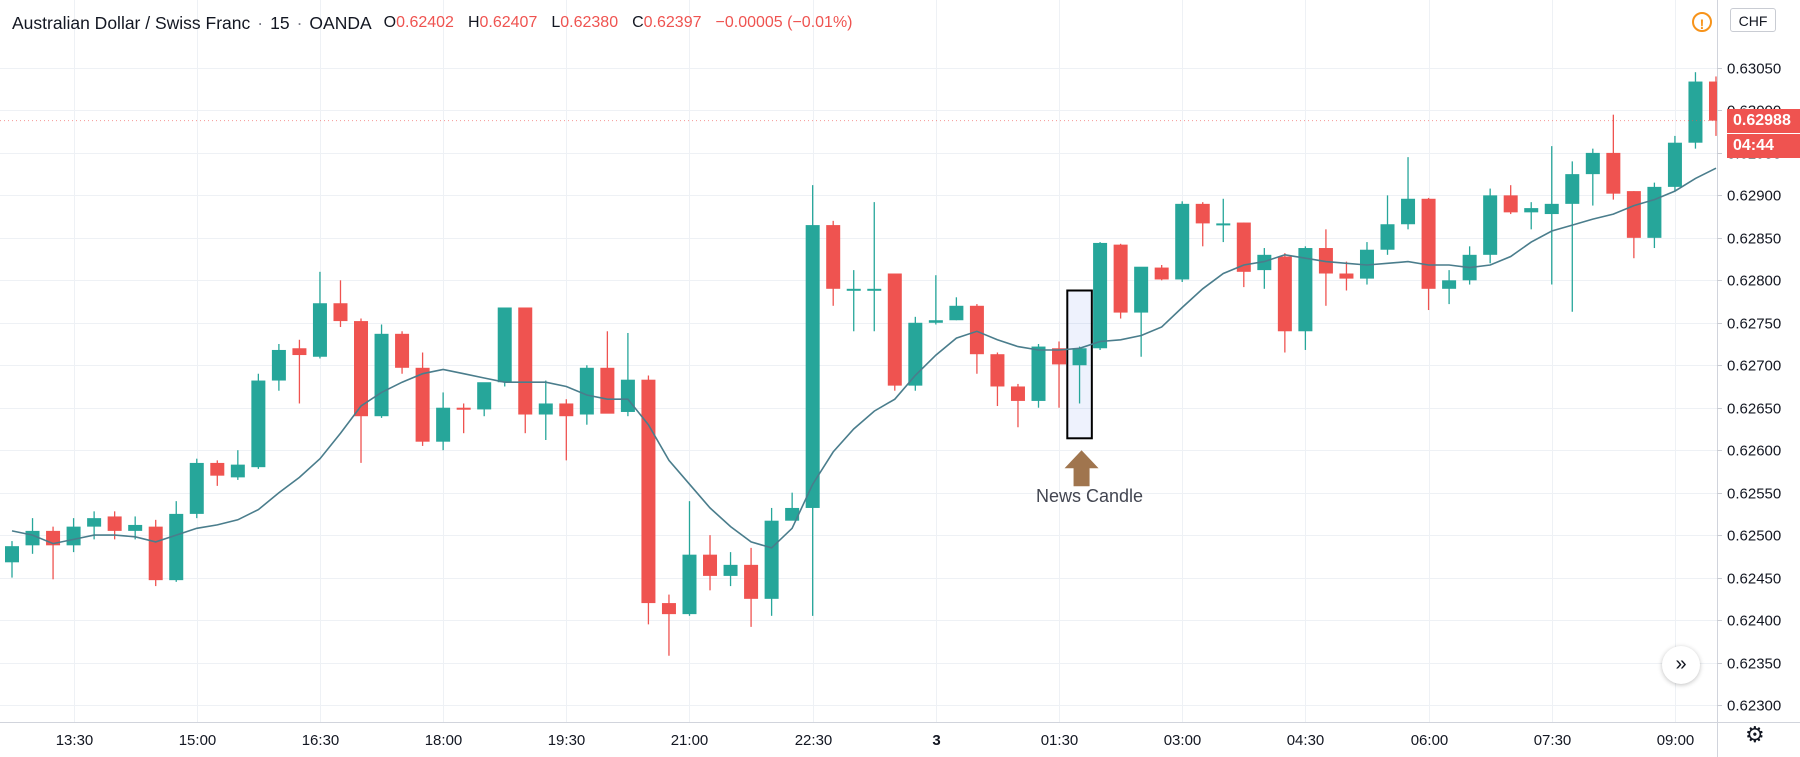 The height and width of the screenshot is (757, 1800). What do you see at coordinates (543, 23) in the screenshot?
I see `ohlc-values: O0.62402 H0.62407 L0.62380 C0.62397` at bounding box center [543, 23].